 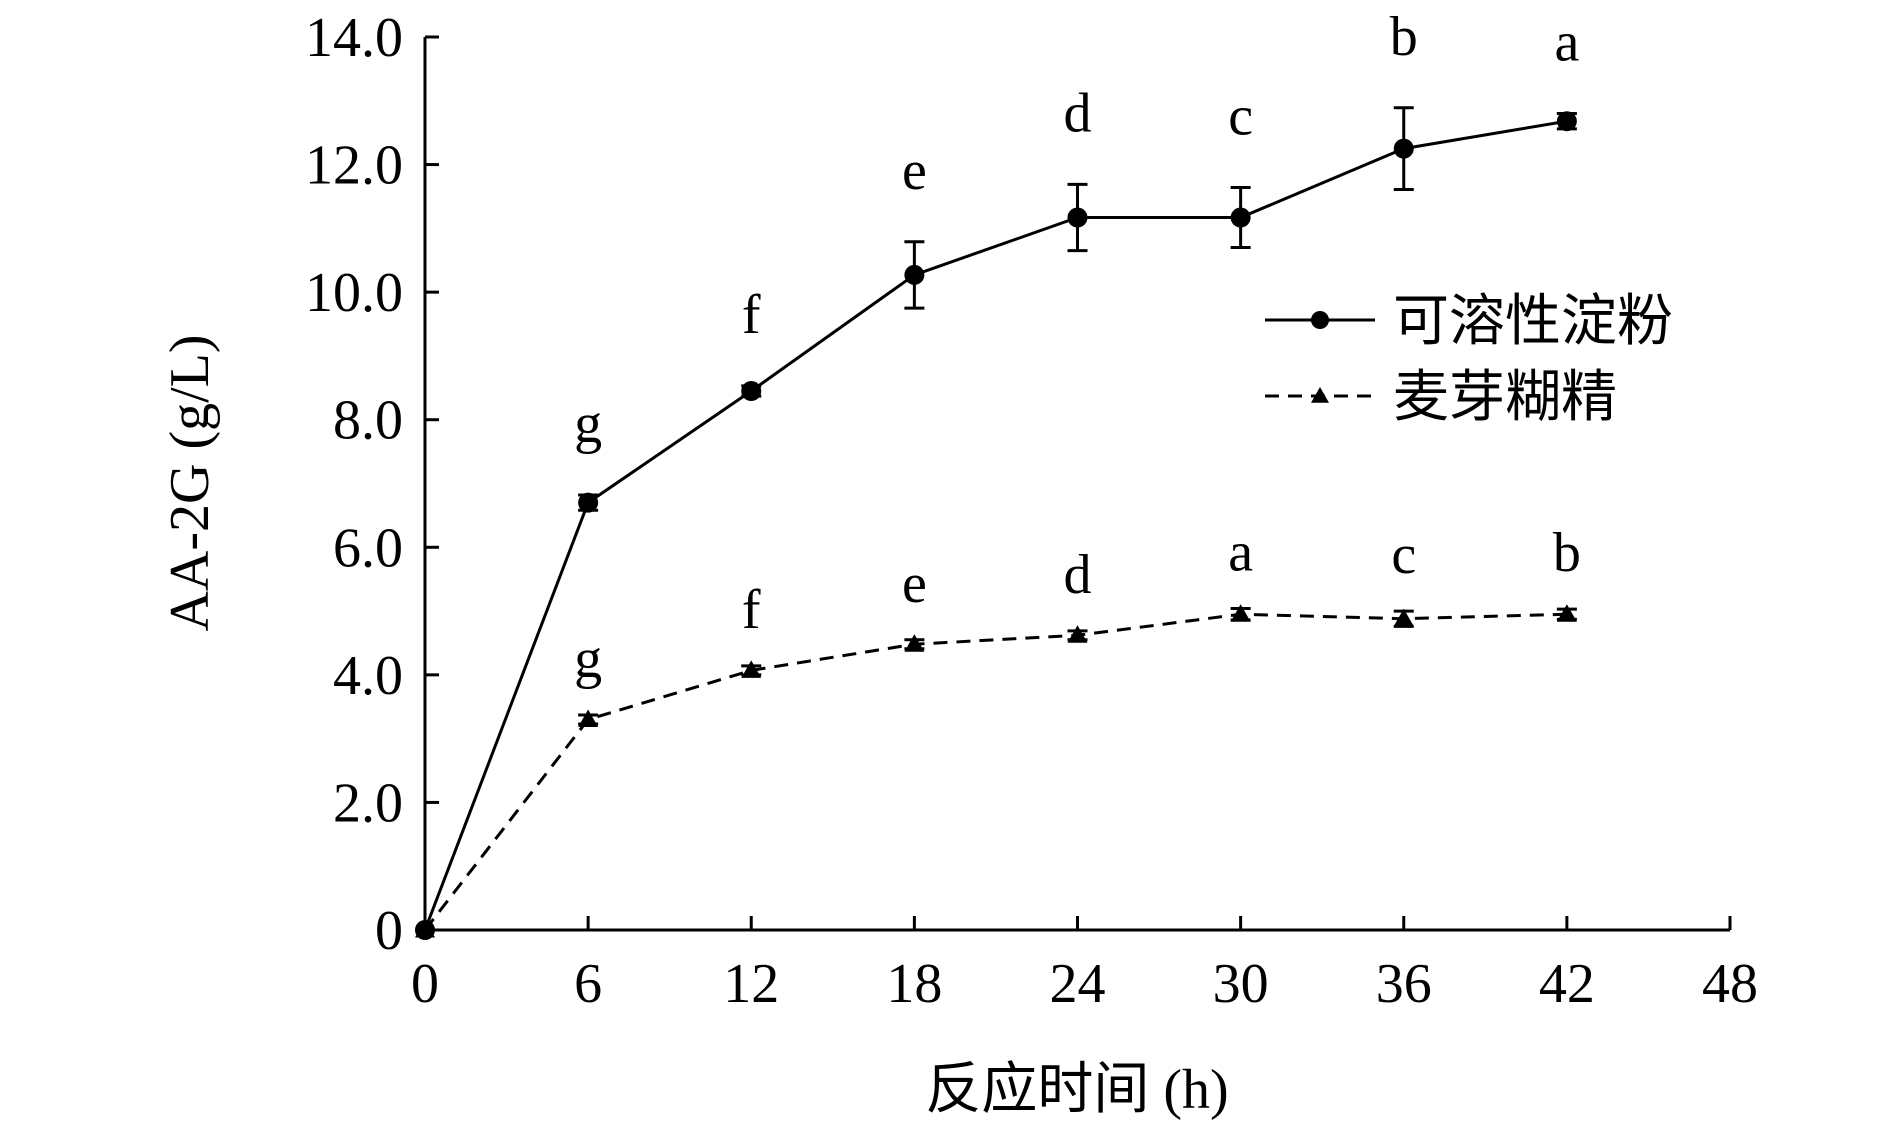 What do you see at coordinates (354, 38) in the screenshot?
I see `y-tick-label: 14.0` at bounding box center [354, 38].